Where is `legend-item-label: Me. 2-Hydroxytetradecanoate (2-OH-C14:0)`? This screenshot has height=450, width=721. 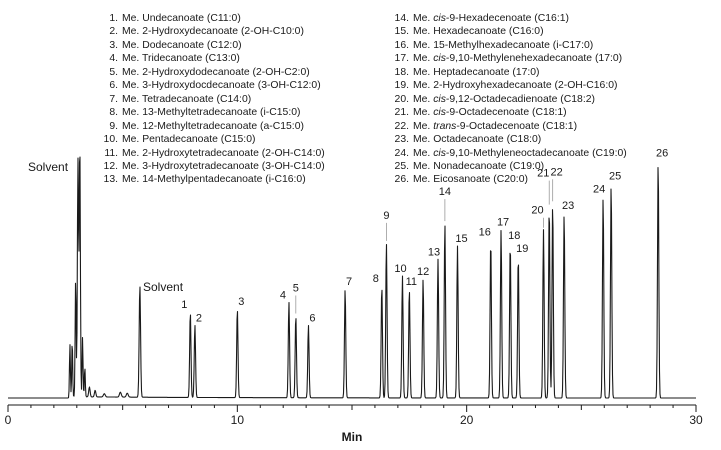
legend-item-label: Me. 2-Hydroxytetradecanoate (2-OH-C14:0) is located at coordinates (223, 153).